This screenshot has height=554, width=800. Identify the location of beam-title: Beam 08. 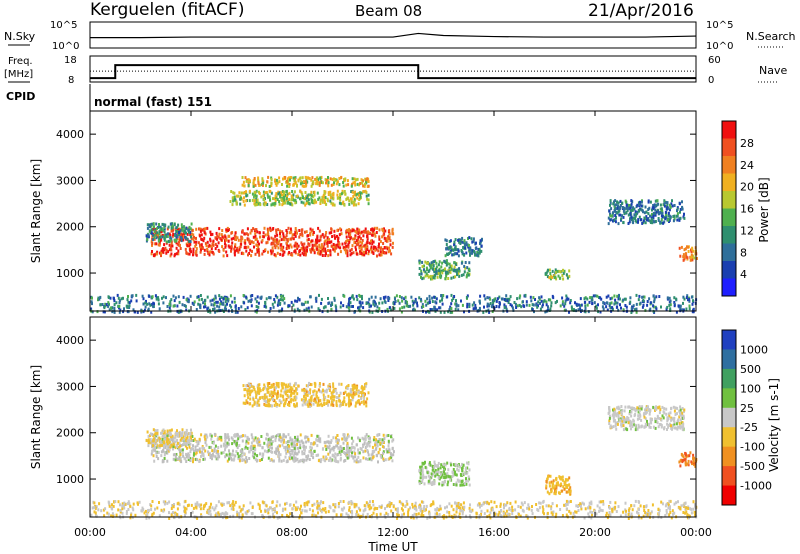
(388, 11).